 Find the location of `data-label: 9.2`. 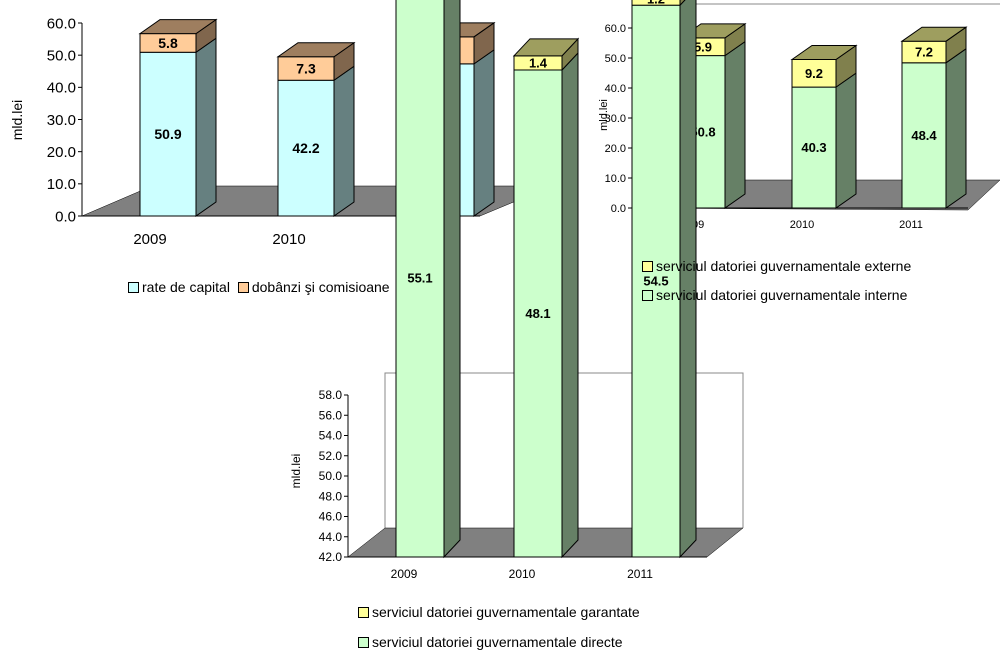

data-label: 9.2 is located at coordinates (814, 73).